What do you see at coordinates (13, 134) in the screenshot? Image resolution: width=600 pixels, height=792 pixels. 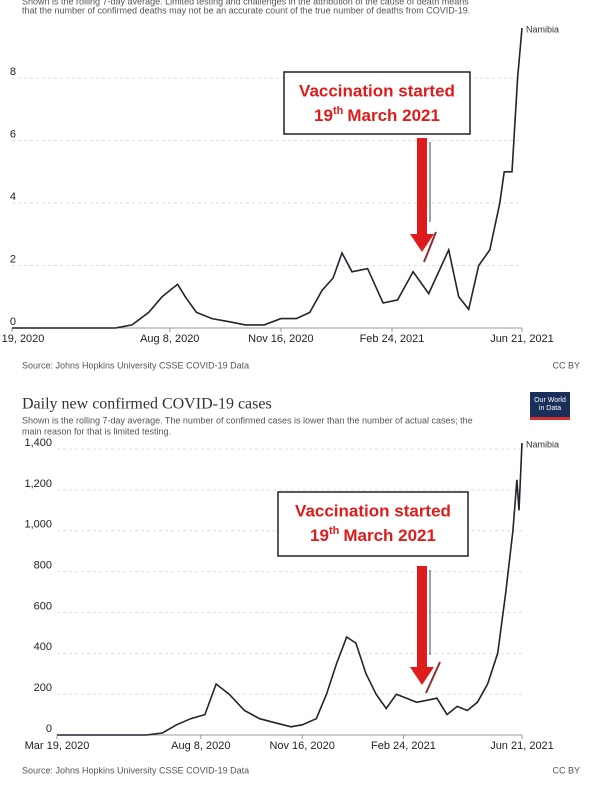 I see `y-tick-label: 6` at bounding box center [13, 134].